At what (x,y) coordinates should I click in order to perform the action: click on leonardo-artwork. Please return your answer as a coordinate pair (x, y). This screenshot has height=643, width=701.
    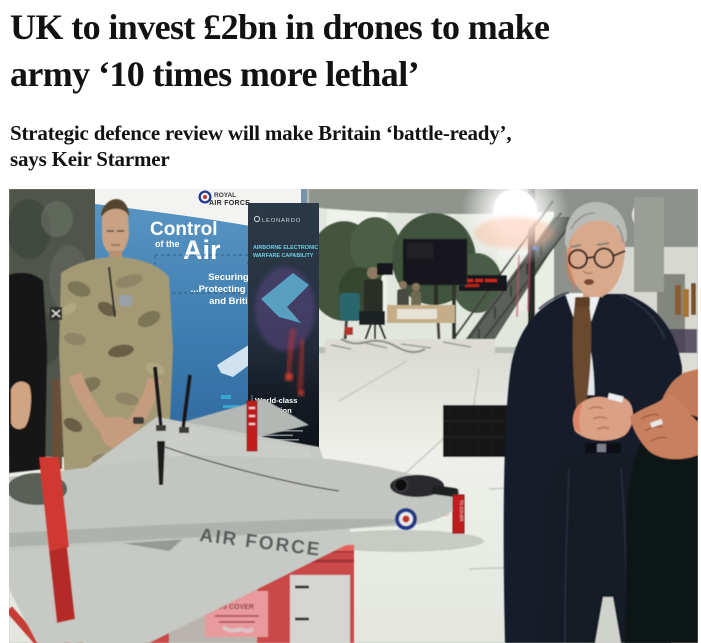
    Looking at the image, I should click on (285, 331).